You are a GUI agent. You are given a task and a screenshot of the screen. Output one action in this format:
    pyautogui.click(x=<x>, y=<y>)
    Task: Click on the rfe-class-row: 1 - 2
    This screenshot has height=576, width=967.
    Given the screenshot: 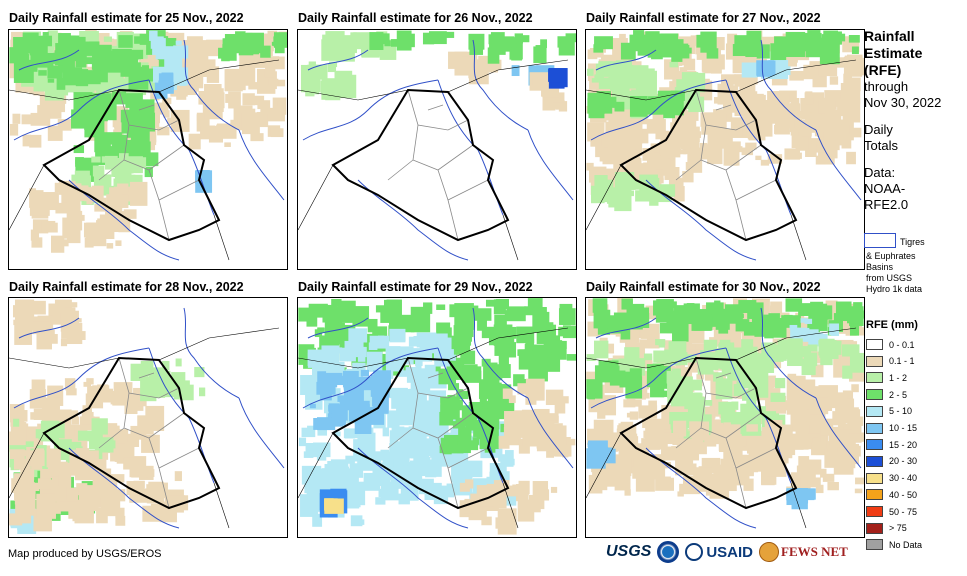 What is the action you would take?
    pyautogui.click(x=886, y=377)
    